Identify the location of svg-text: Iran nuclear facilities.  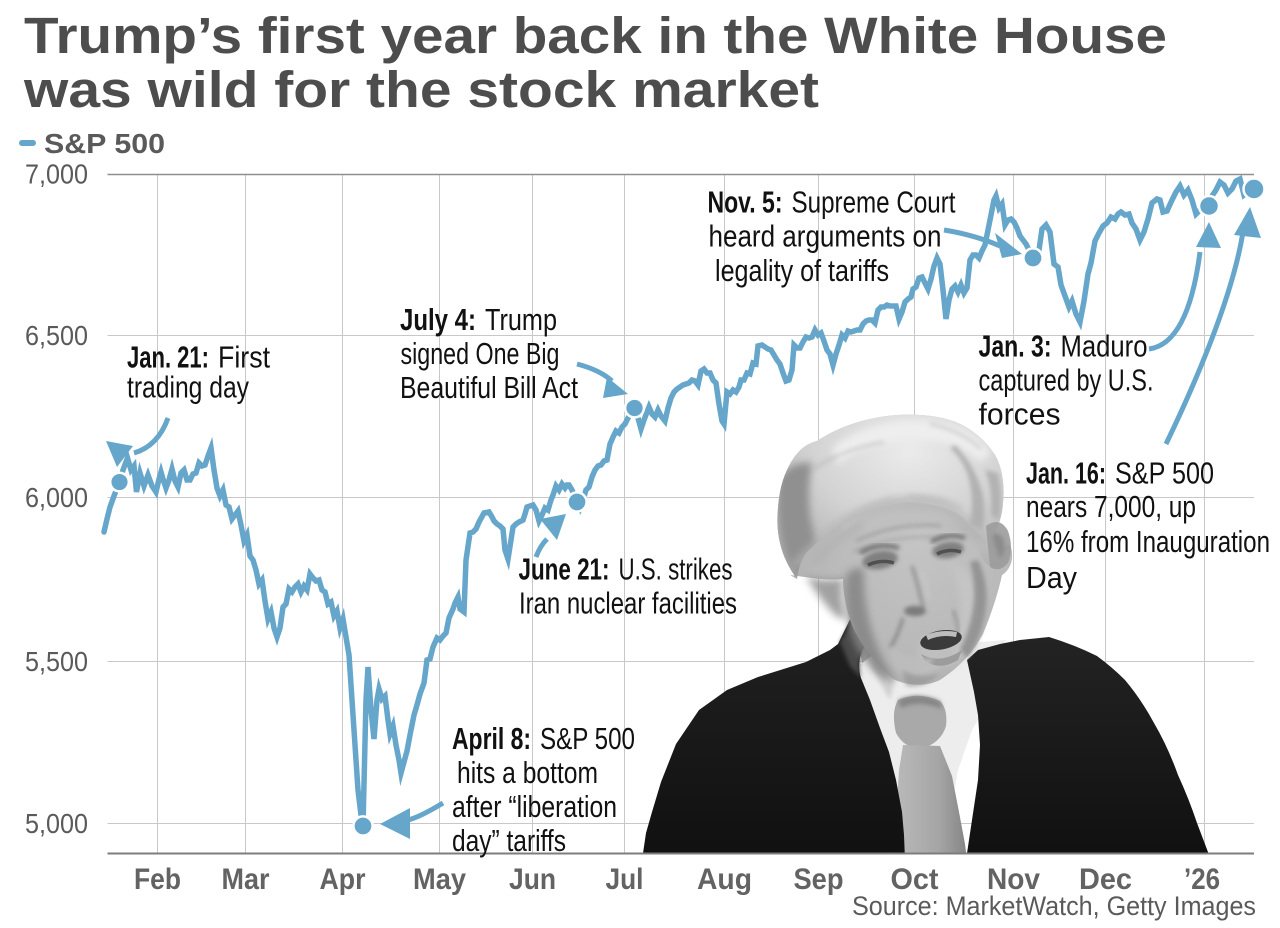
(628, 603).